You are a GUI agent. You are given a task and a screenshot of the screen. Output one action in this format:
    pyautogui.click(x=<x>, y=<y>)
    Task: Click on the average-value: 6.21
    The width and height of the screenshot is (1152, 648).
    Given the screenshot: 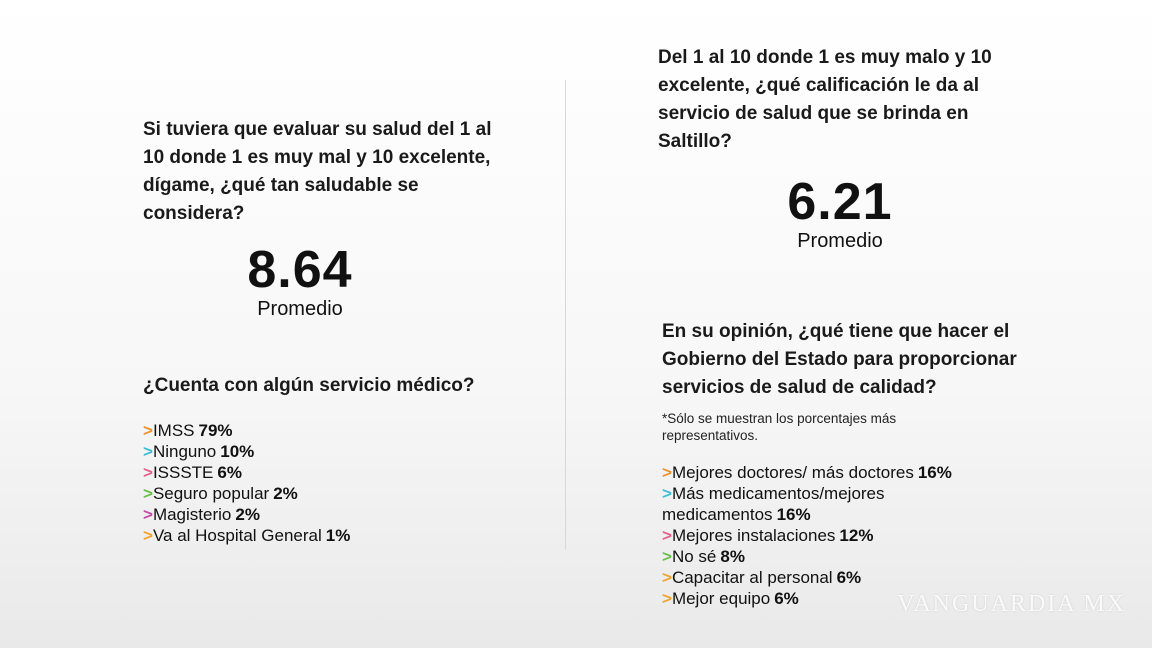 What is the action you would take?
    pyautogui.click(x=840, y=202)
    